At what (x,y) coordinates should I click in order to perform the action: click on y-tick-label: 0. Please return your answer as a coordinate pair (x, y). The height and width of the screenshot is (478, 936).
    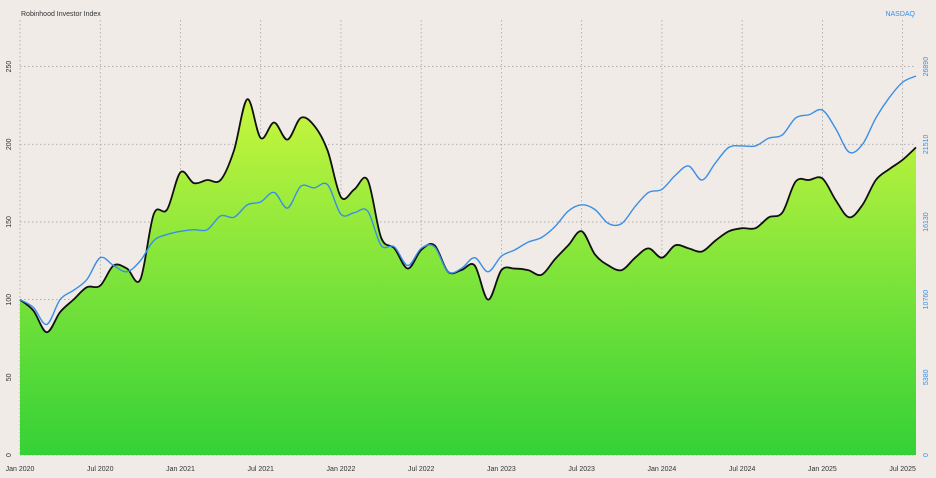
    Looking at the image, I should click on (9, 455).